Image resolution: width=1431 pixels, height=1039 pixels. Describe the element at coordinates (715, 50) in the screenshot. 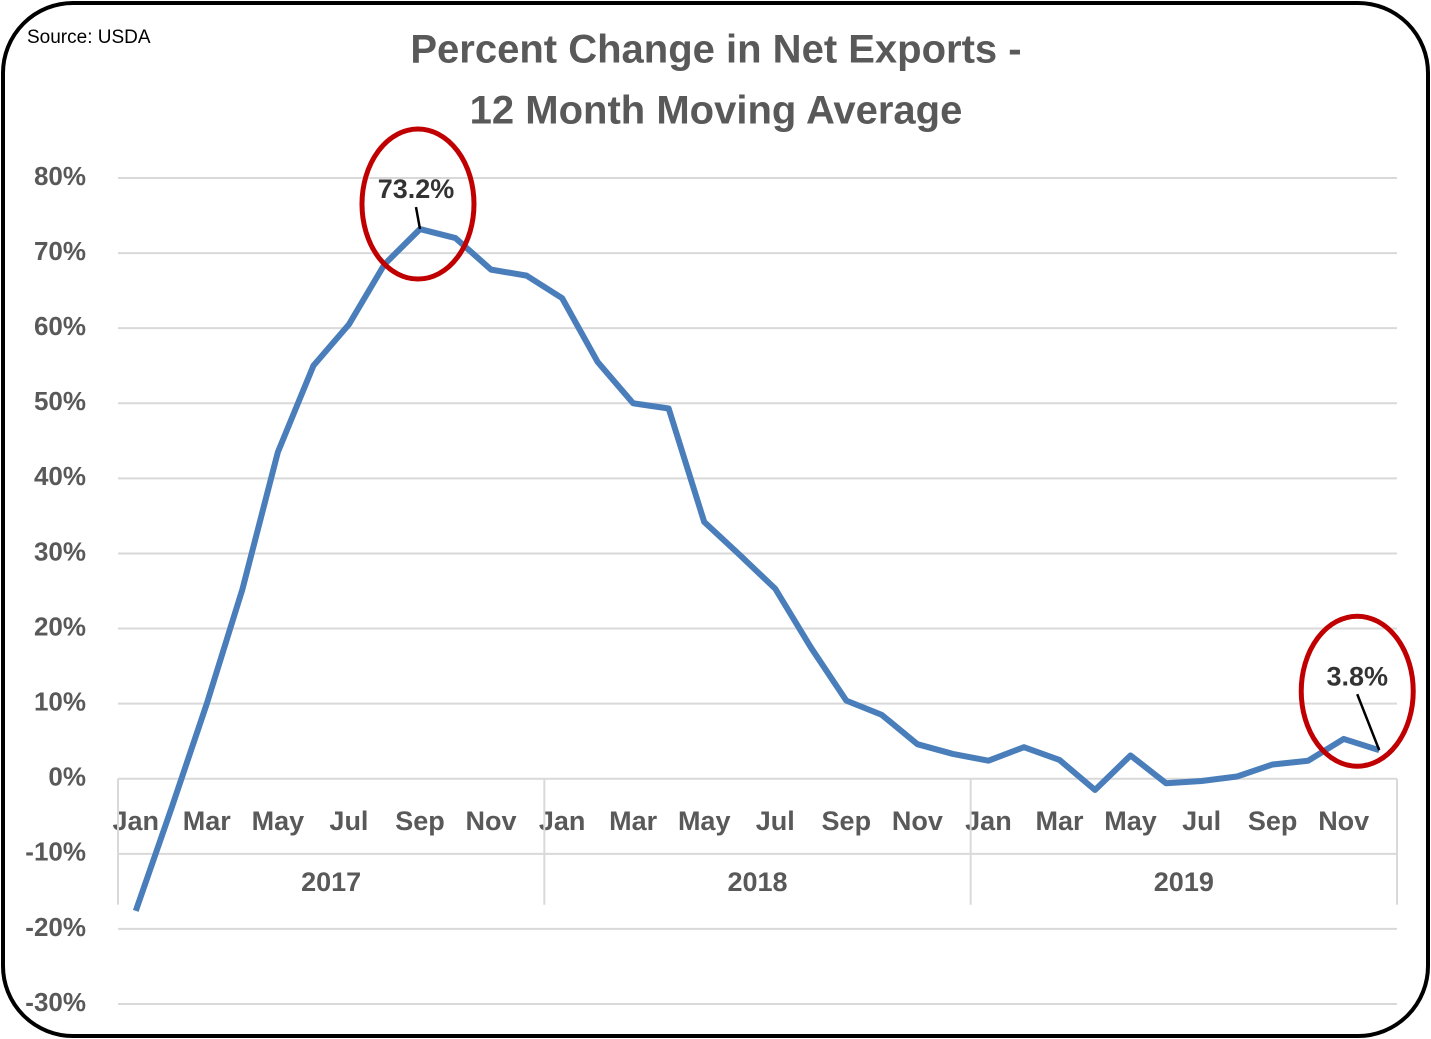

I see `chart-title: Percent Change in Net Exports -` at that location.